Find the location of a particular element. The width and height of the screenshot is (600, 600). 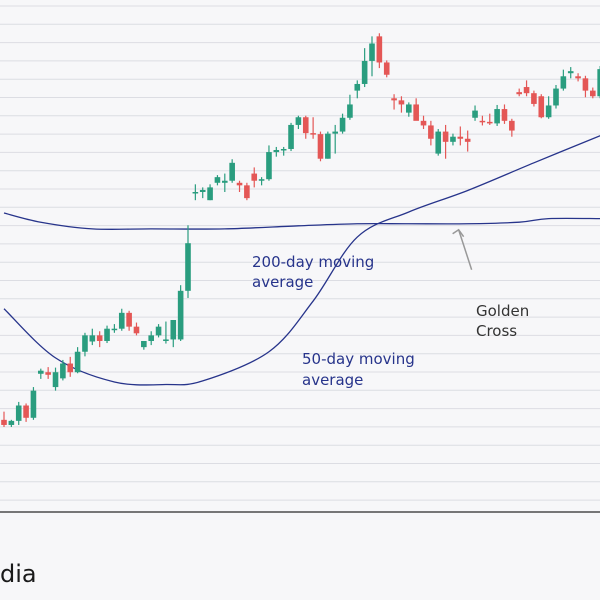

ma-200-day-line is located at coordinates (301, 221).